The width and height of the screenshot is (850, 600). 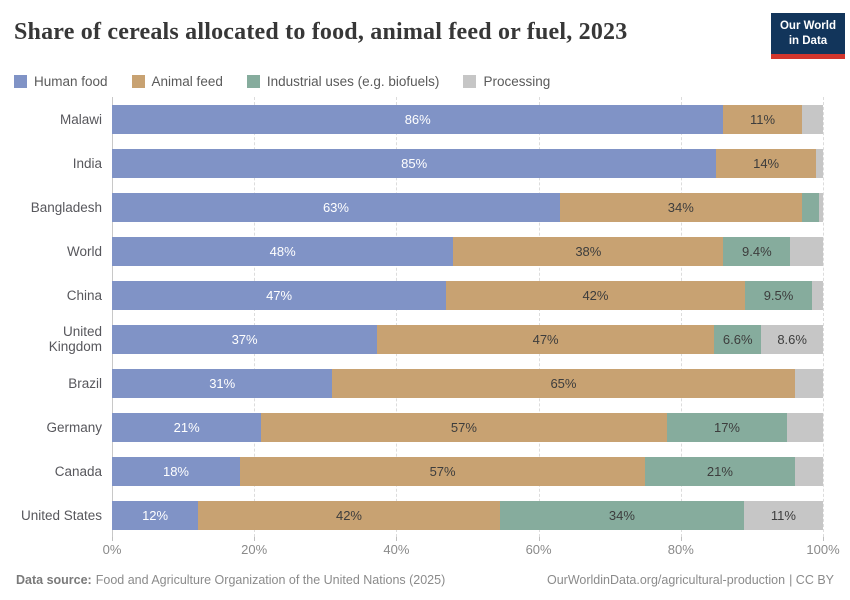 I want to click on bar-segment-industrial_uses, so click(x=810, y=207).